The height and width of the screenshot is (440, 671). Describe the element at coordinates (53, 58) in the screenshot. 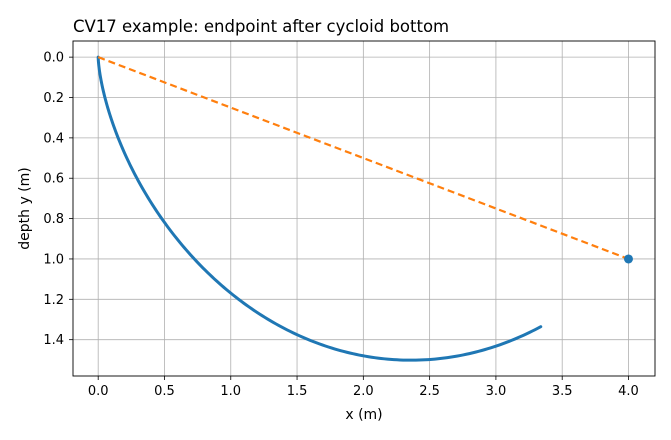

I see `y-tick-label: 0.0` at that location.